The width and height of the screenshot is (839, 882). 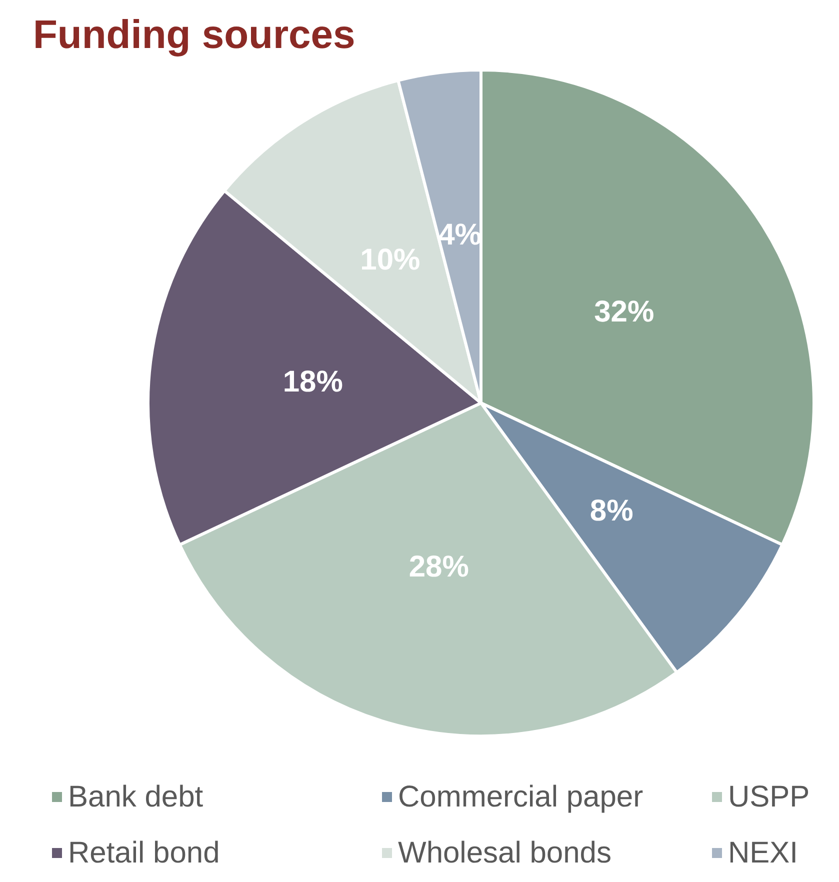 I want to click on data-label: 18%, so click(x=312, y=381).